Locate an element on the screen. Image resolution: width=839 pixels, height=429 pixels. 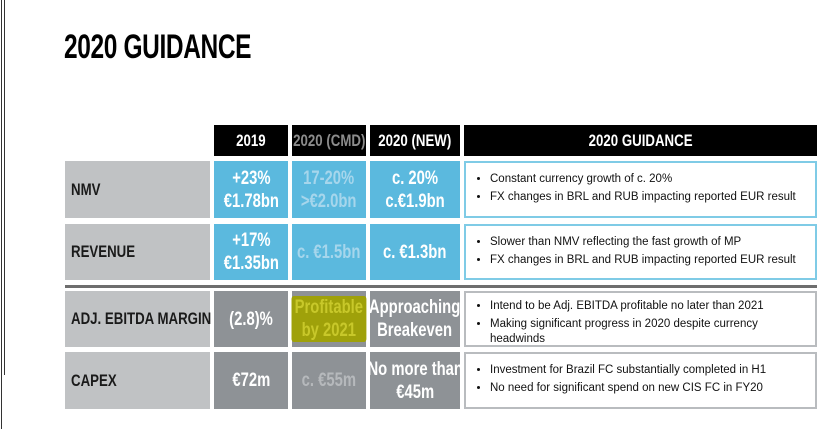
page-title: 2020 GUIDANCE is located at coordinates (158, 47).